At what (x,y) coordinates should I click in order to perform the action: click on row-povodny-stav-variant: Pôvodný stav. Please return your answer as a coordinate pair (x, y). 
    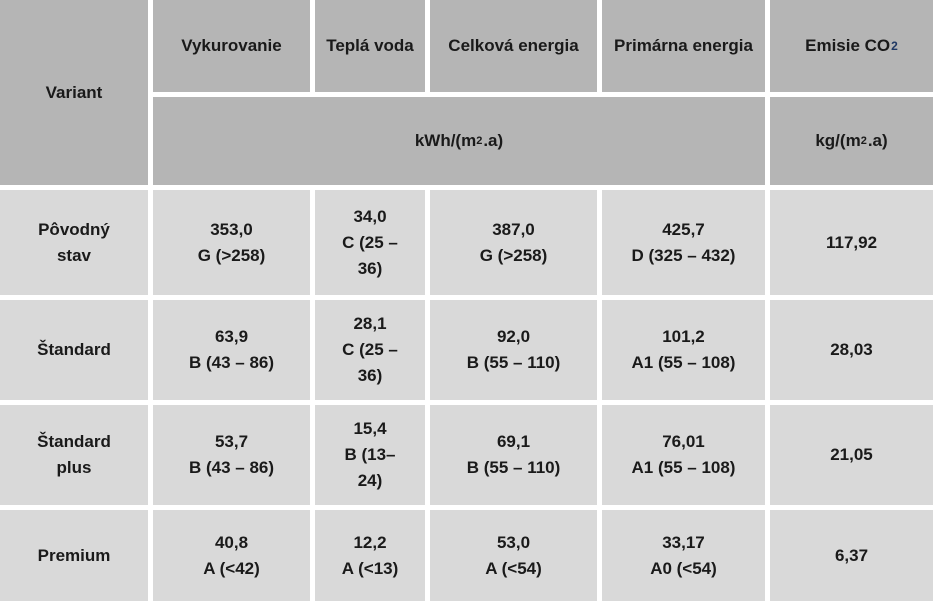
    Looking at the image, I should click on (74, 242).